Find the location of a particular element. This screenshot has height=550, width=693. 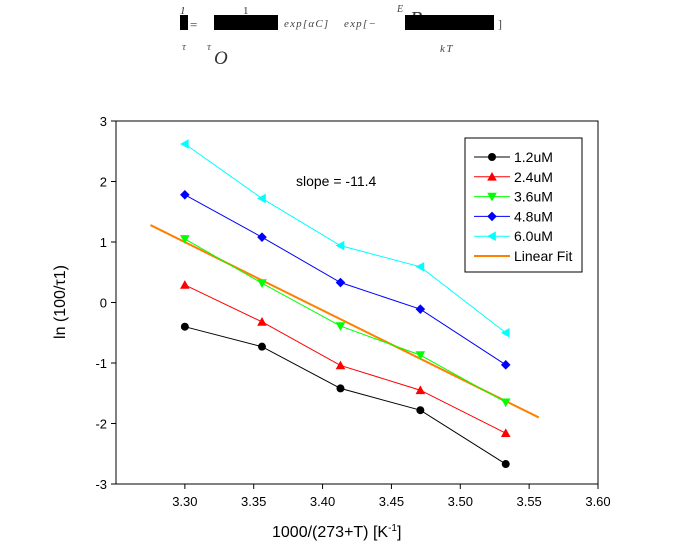

formula-redaction-right is located at coordinates (449, 22).